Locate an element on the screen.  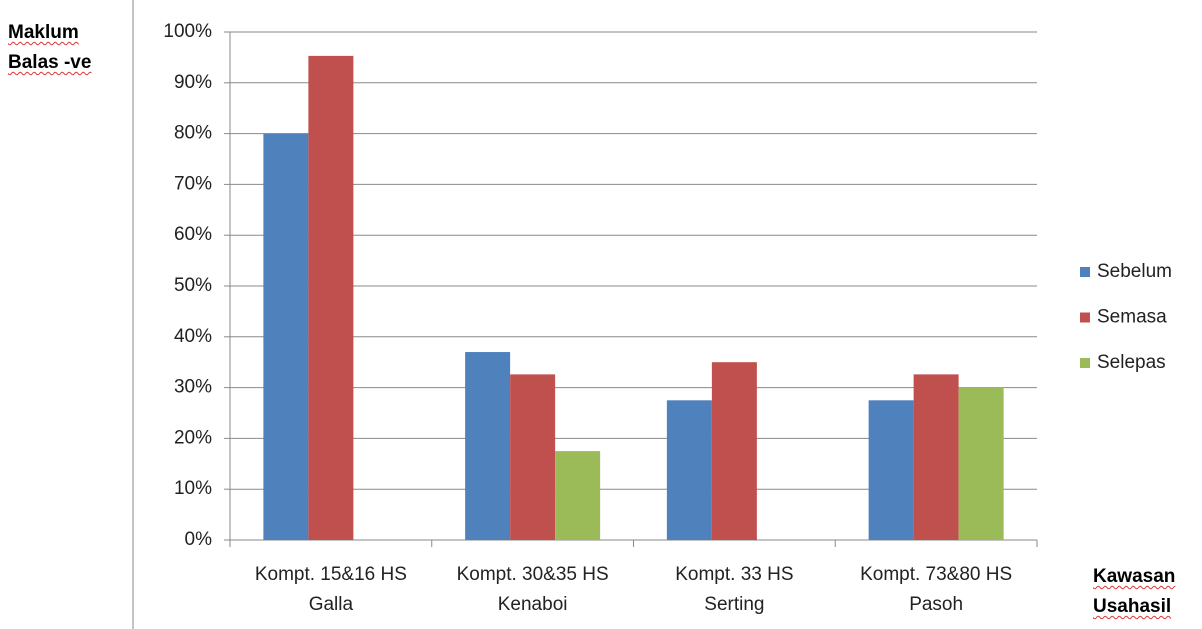
x-axis-label: Kawasan Usahasil is located at coordinates (1134, 591).